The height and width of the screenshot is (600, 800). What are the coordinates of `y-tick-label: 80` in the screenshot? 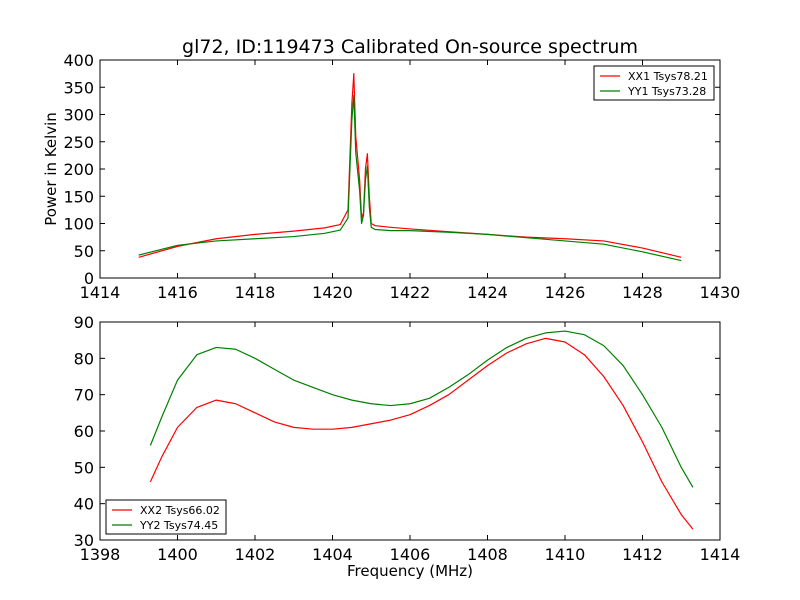 It's located at (84, 358).